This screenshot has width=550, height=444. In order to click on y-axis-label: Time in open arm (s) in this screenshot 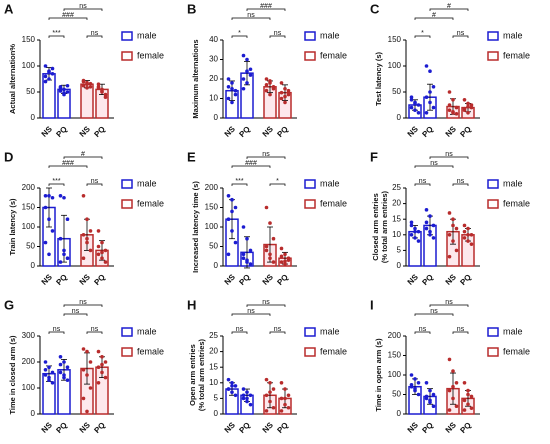, I will do `click(378, 375)`.